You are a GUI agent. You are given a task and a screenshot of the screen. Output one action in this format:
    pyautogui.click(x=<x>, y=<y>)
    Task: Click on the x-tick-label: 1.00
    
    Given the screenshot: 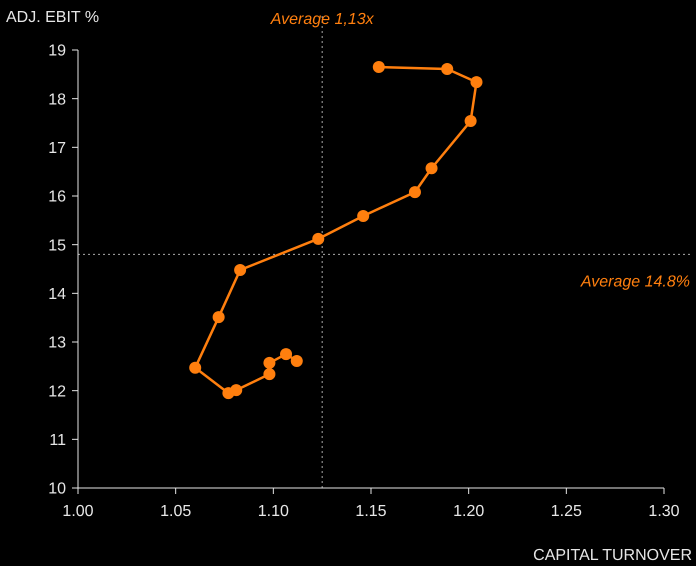 What is the action you would take?
    pyautogui.click(x=78, y=511)
    